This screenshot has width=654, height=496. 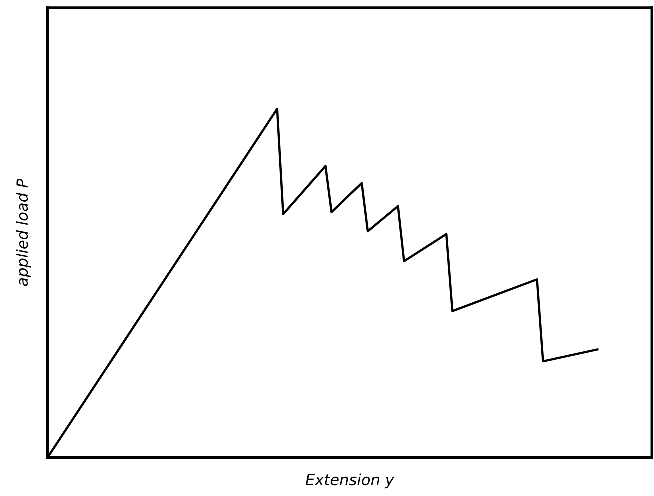 I want to click on y-axis-title: applied load P, so click(x=24, y=232).